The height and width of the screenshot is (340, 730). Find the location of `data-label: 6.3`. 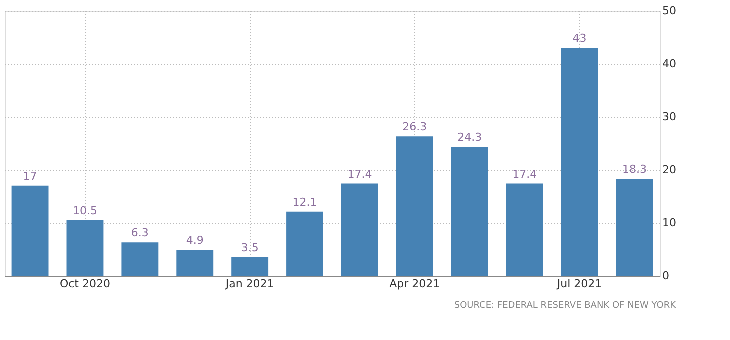

data-label: 6.3 is located at coordinates (140, 233).